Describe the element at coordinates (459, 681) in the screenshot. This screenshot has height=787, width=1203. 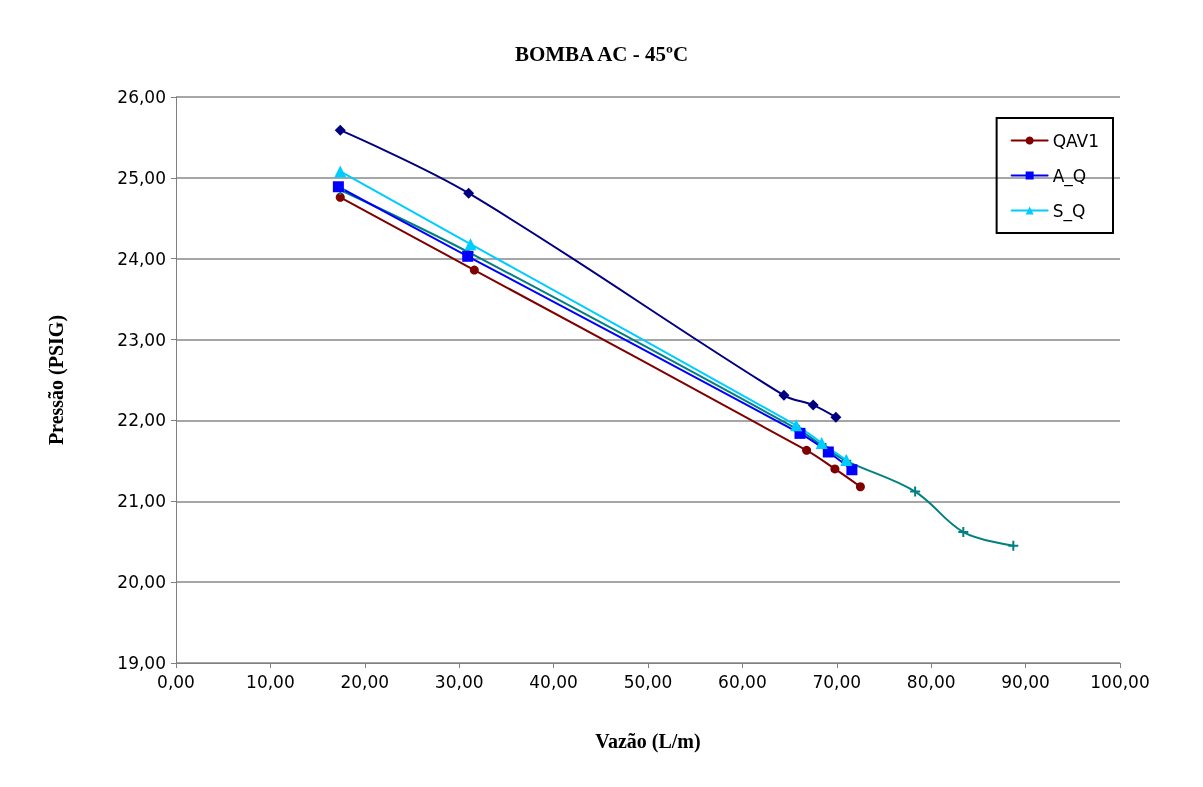
I see `x-tick-label: 30,00` at that location.